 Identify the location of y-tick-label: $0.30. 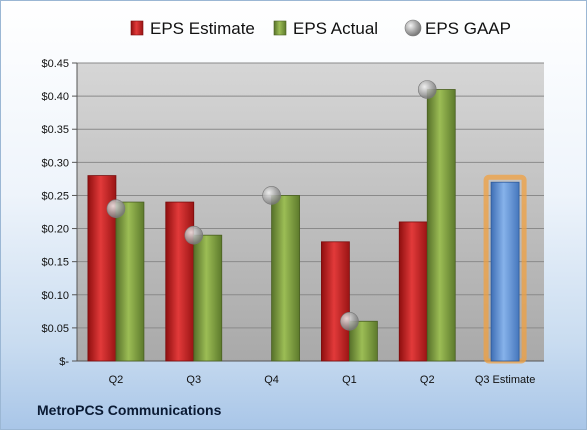
(55, 163).